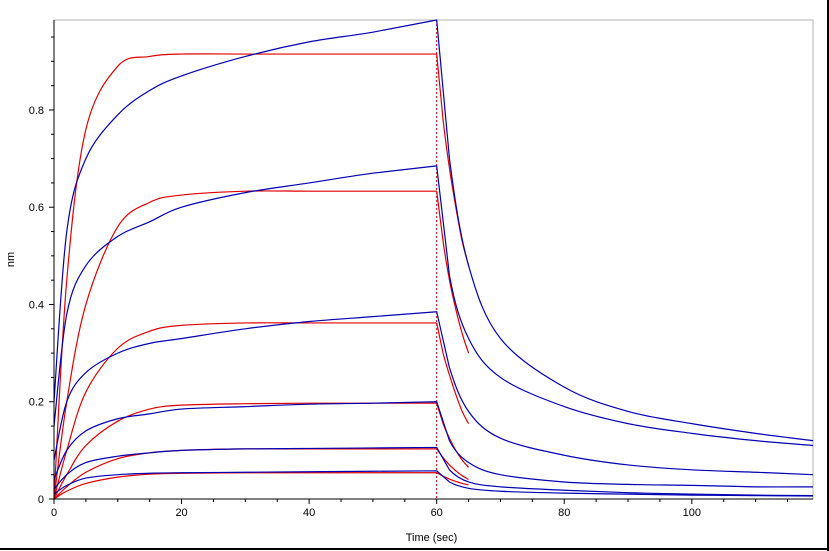 Image resolution: width=829 pixels, height=551 pixels. Describe the element at coordinates (309, 513) in the screenshot. I see `x-tick-label: 40` at that location.